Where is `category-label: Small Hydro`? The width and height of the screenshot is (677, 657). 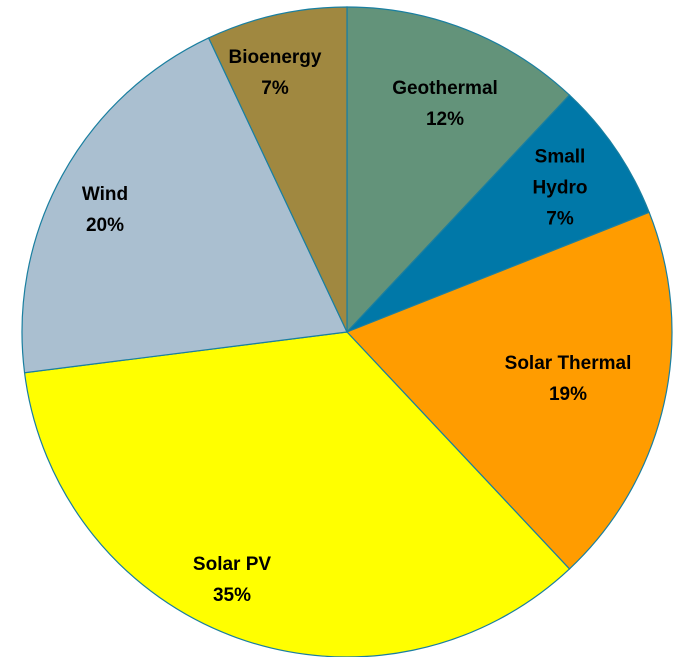 category-label: Small Hydro is located at coordinates (560, 172).